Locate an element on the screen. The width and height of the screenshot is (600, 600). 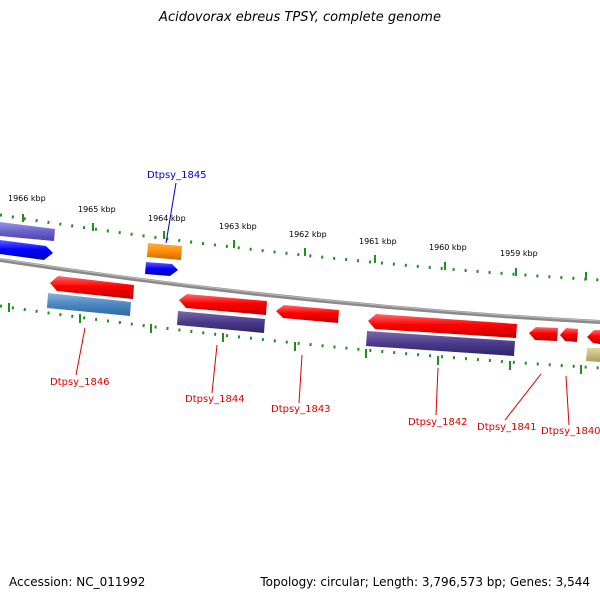
gene-red-right-edge is located at coordinates (593, 337).